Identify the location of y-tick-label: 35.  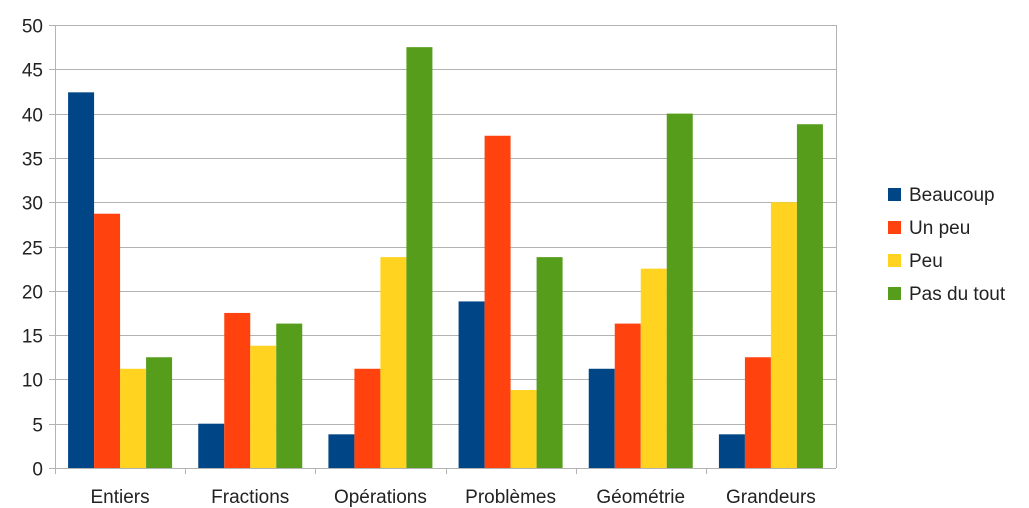
(32, 160).